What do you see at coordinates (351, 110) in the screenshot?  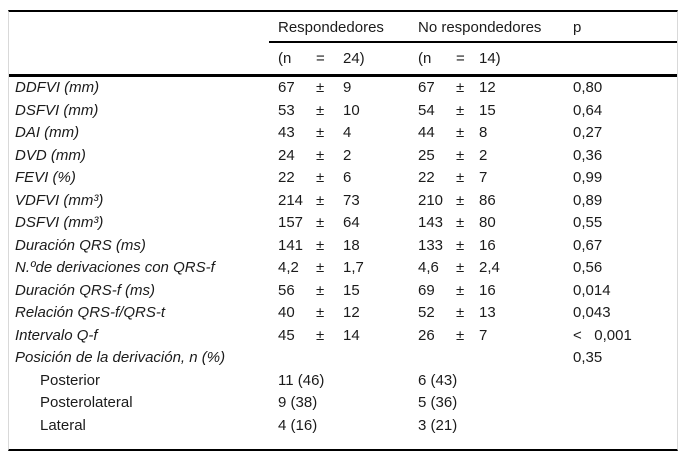 I see `group1-sd: 10` at bounding box center [351, 110].